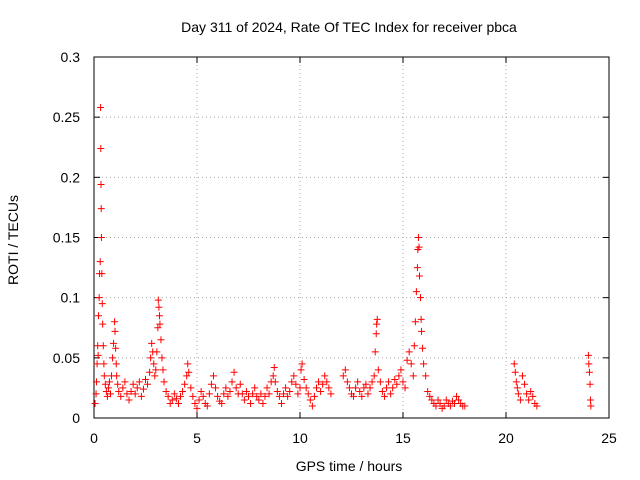  What do you see at coordinates (13, 240) in the screenshot?
I see `y-axis-label: ROTI / TECUs` at bounding box center [13, 240].